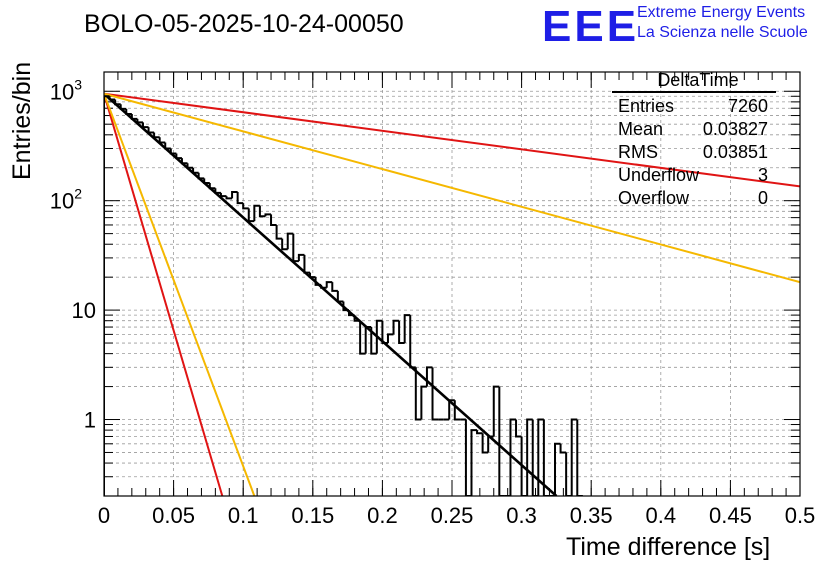 Image resolution: width=836 pixels, height=572 pixels. I want to click on y-tick-exponent: 3, so click(78, 84).